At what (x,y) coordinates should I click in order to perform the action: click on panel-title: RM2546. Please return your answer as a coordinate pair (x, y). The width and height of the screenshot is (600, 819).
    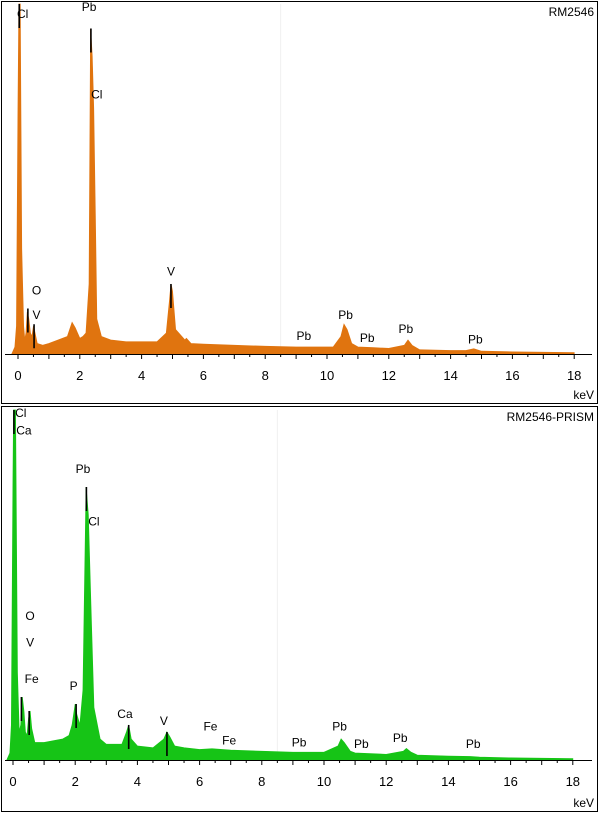
    Looking at the image, I should click on (572, 12).